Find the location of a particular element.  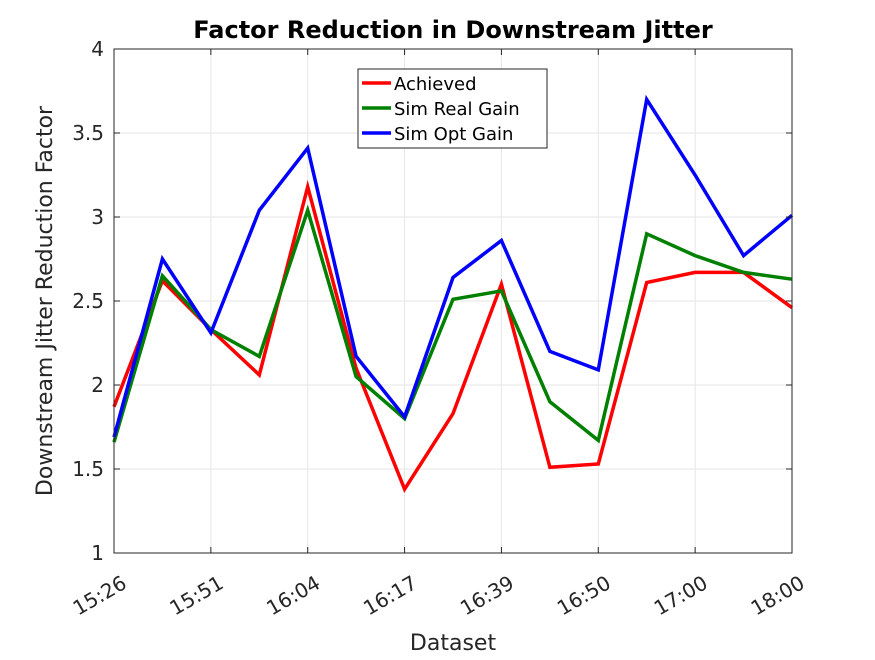

y-tick-label: 1.5 is located at coordinates (88, 469).